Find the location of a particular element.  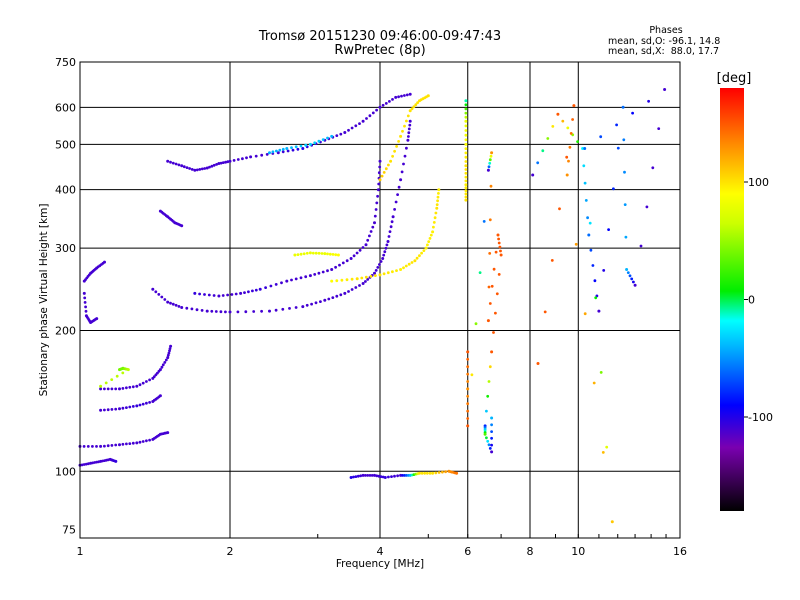

y-tick-label: 200 is located at coordinates (65, 330).